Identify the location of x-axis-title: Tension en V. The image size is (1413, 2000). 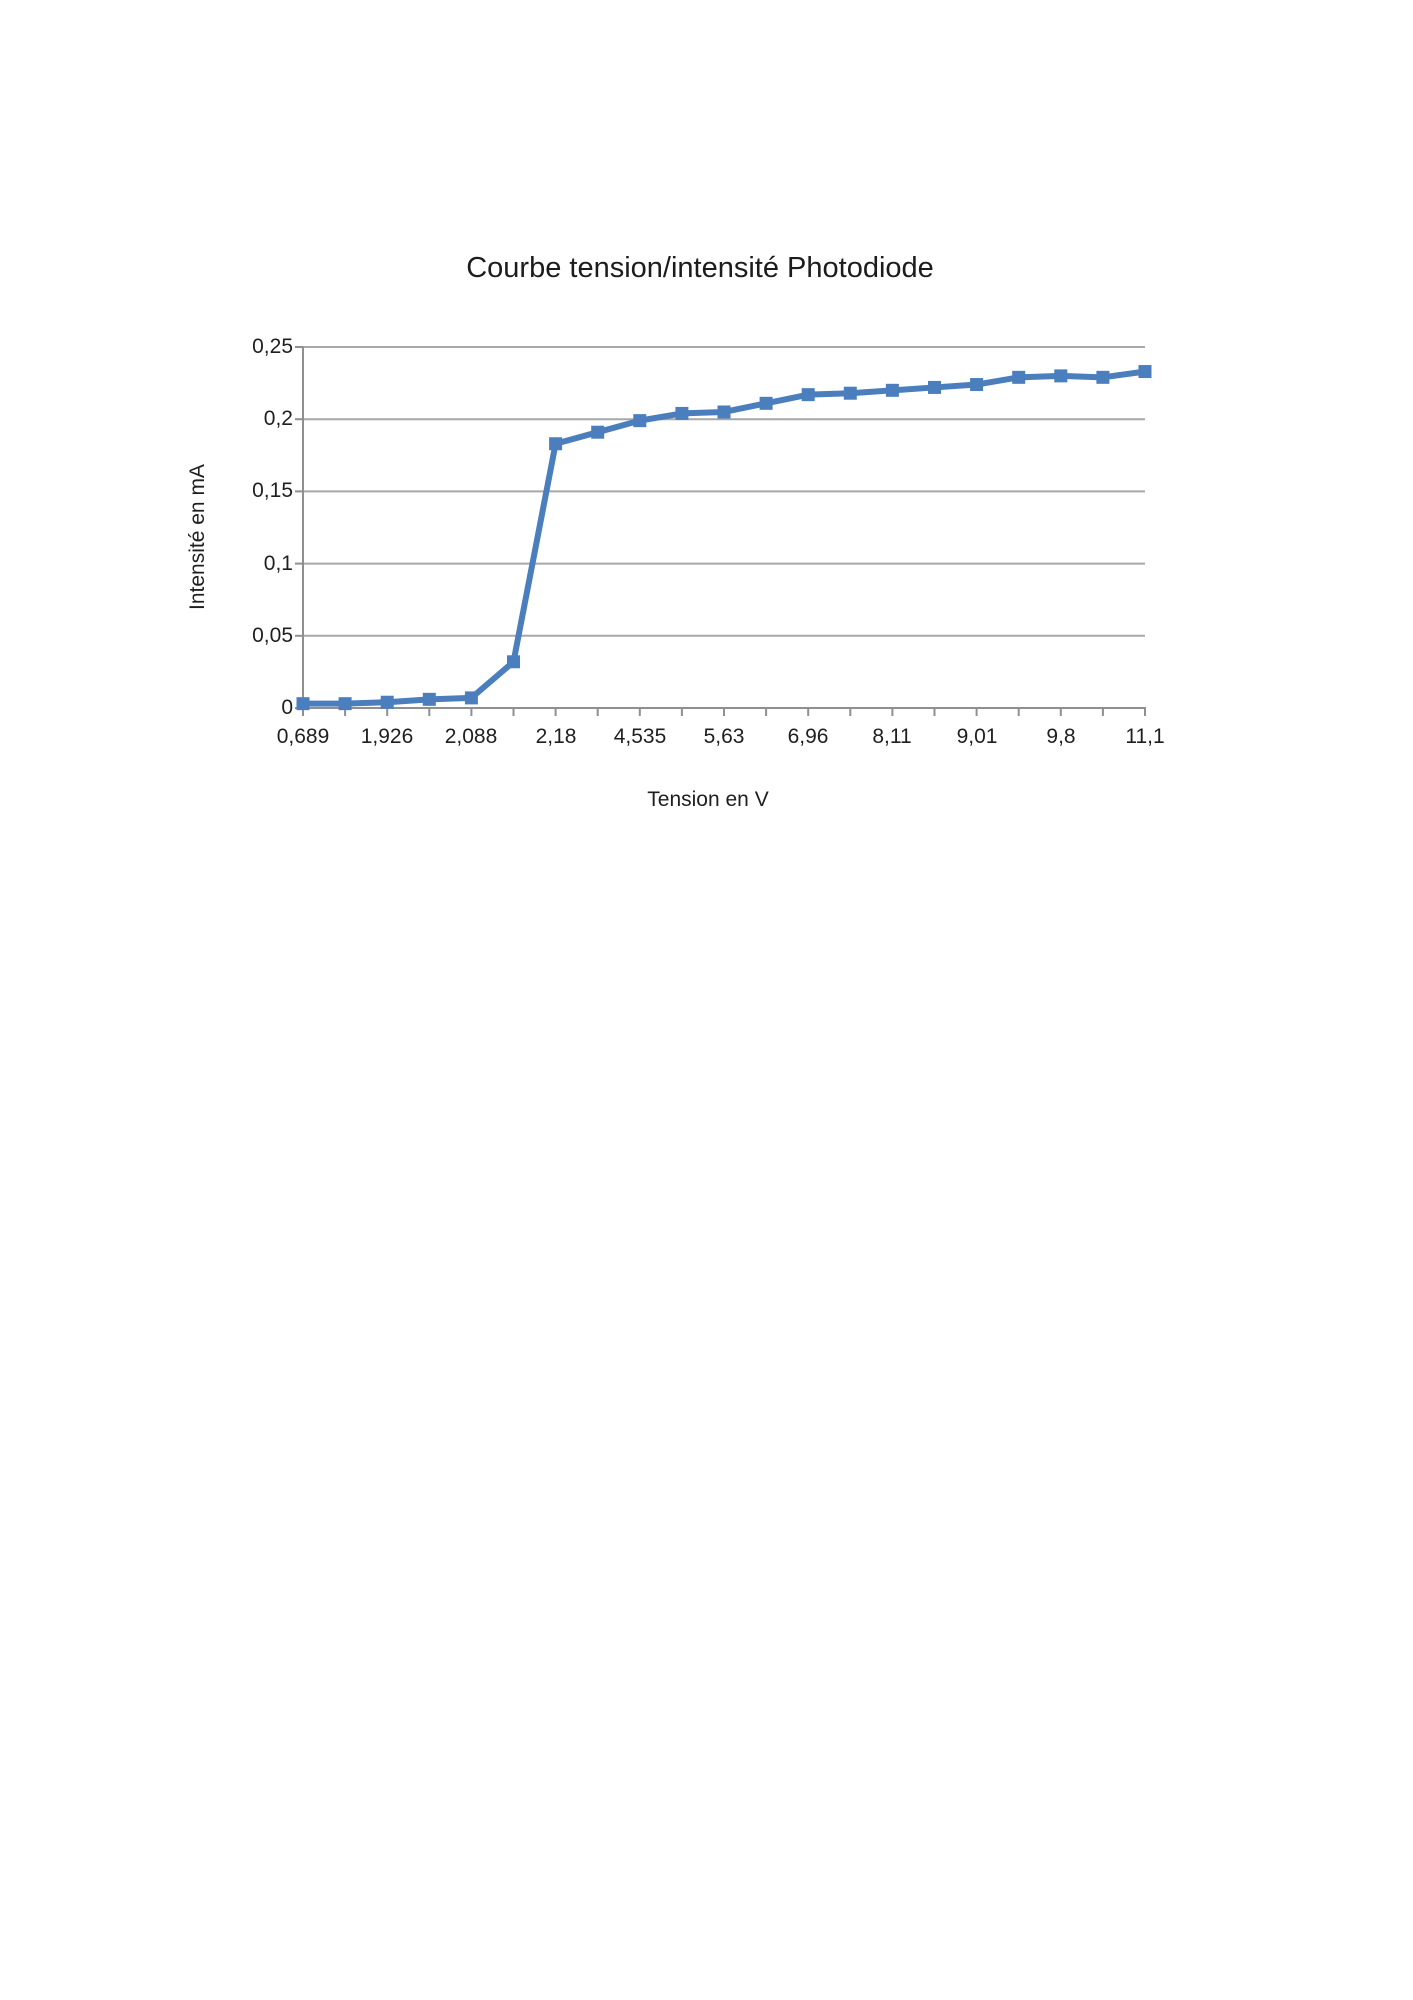
(708, 799).